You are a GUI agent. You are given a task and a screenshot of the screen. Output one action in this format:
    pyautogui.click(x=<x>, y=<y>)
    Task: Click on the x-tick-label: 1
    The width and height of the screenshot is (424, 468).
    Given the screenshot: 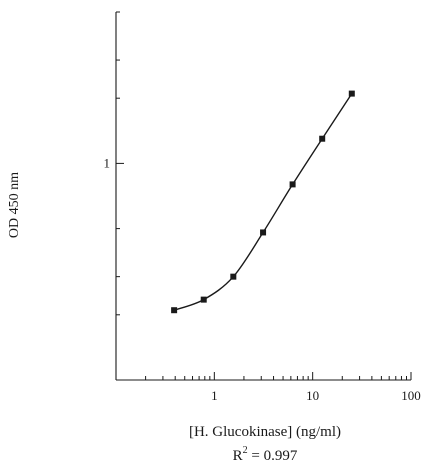 What is the action you would take?
    pyautogui.click(x=214, y=395)
    